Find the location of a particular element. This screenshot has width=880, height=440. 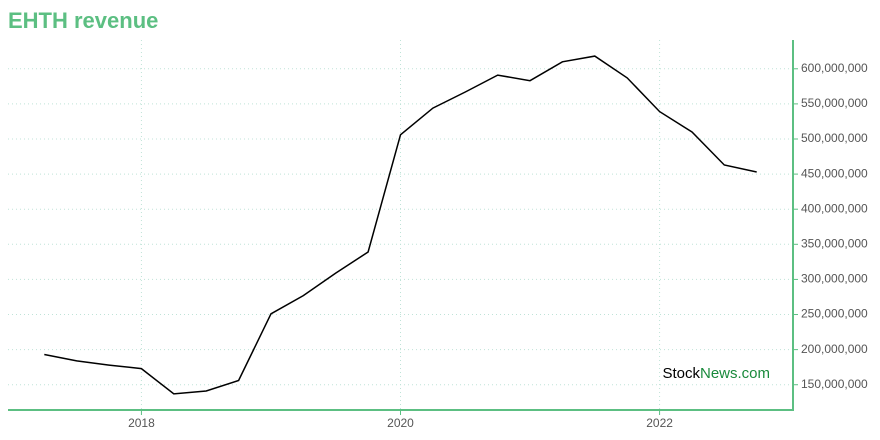

chart-title: EHTH revenue is located at coordinates (83, 20).